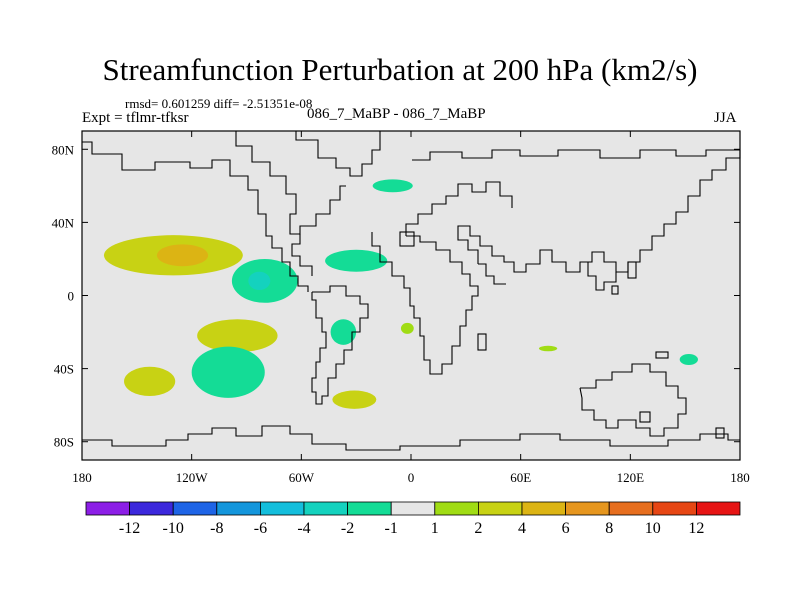  I want to click on colorbar-label: 2, so click(478, 528).